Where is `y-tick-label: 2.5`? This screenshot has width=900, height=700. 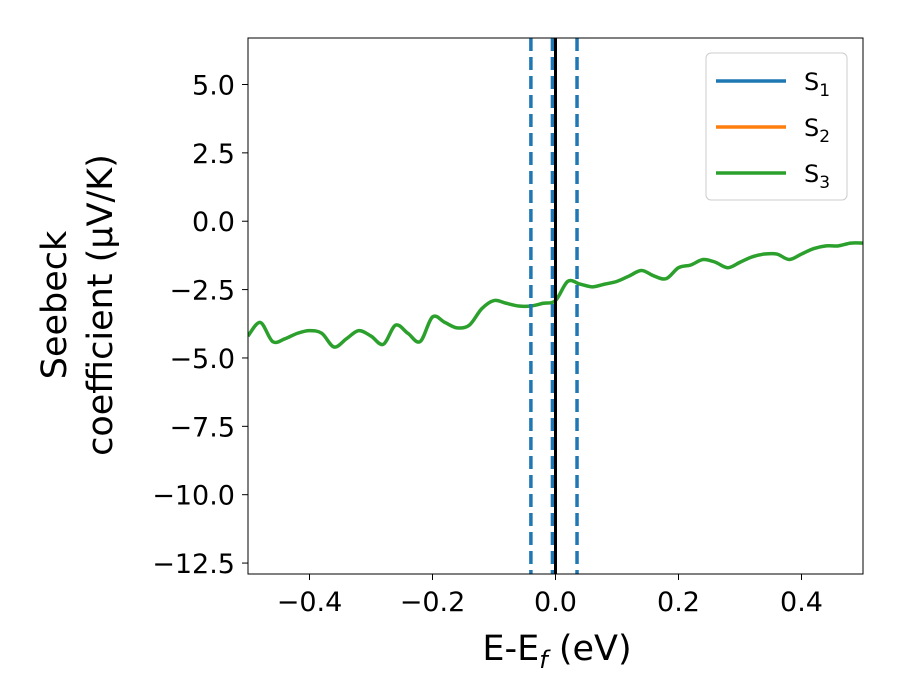 y-tick-label: 2.5 is located at coordinates (213, 154).